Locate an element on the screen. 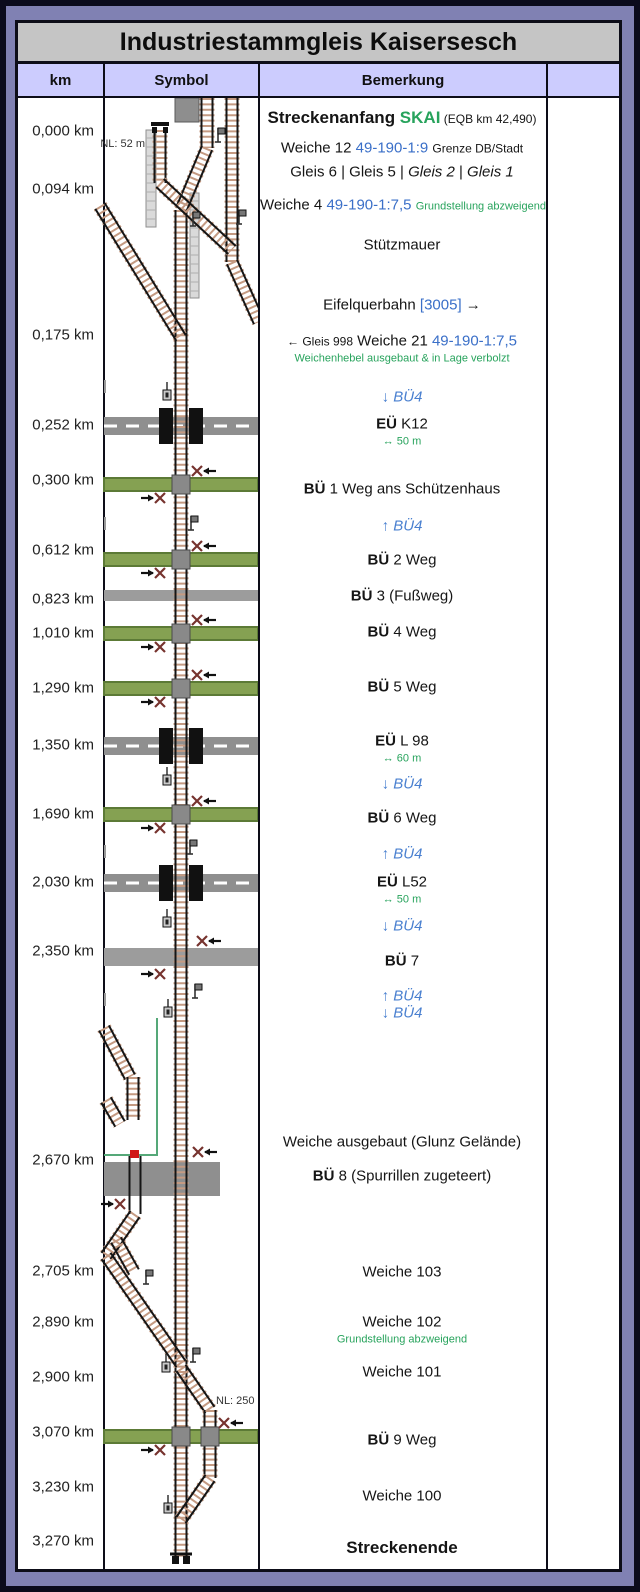 The height and width of the screenshot is (1592, 640). remark: BÜ 8 (Spurrillen zugeteert) is located at coordinates (402, 1176).